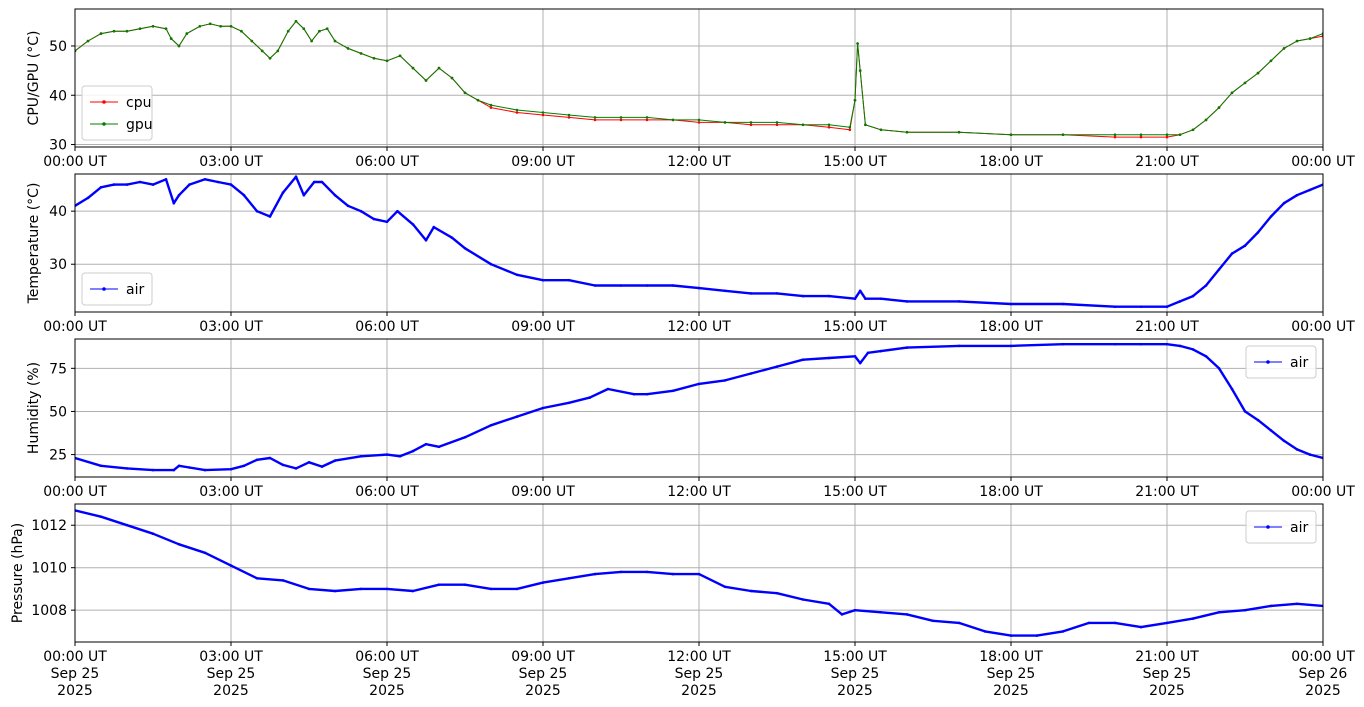  Describe the element at coordinates (58, 265) in the screenshot. I see `y-tick-label: 30` at that location.